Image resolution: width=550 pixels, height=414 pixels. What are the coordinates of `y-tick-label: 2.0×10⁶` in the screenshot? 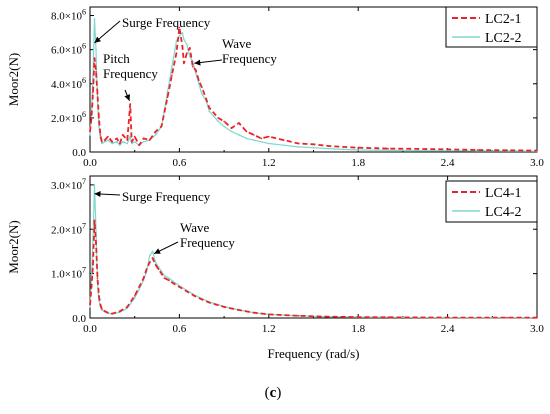 It's located at (68, 117).